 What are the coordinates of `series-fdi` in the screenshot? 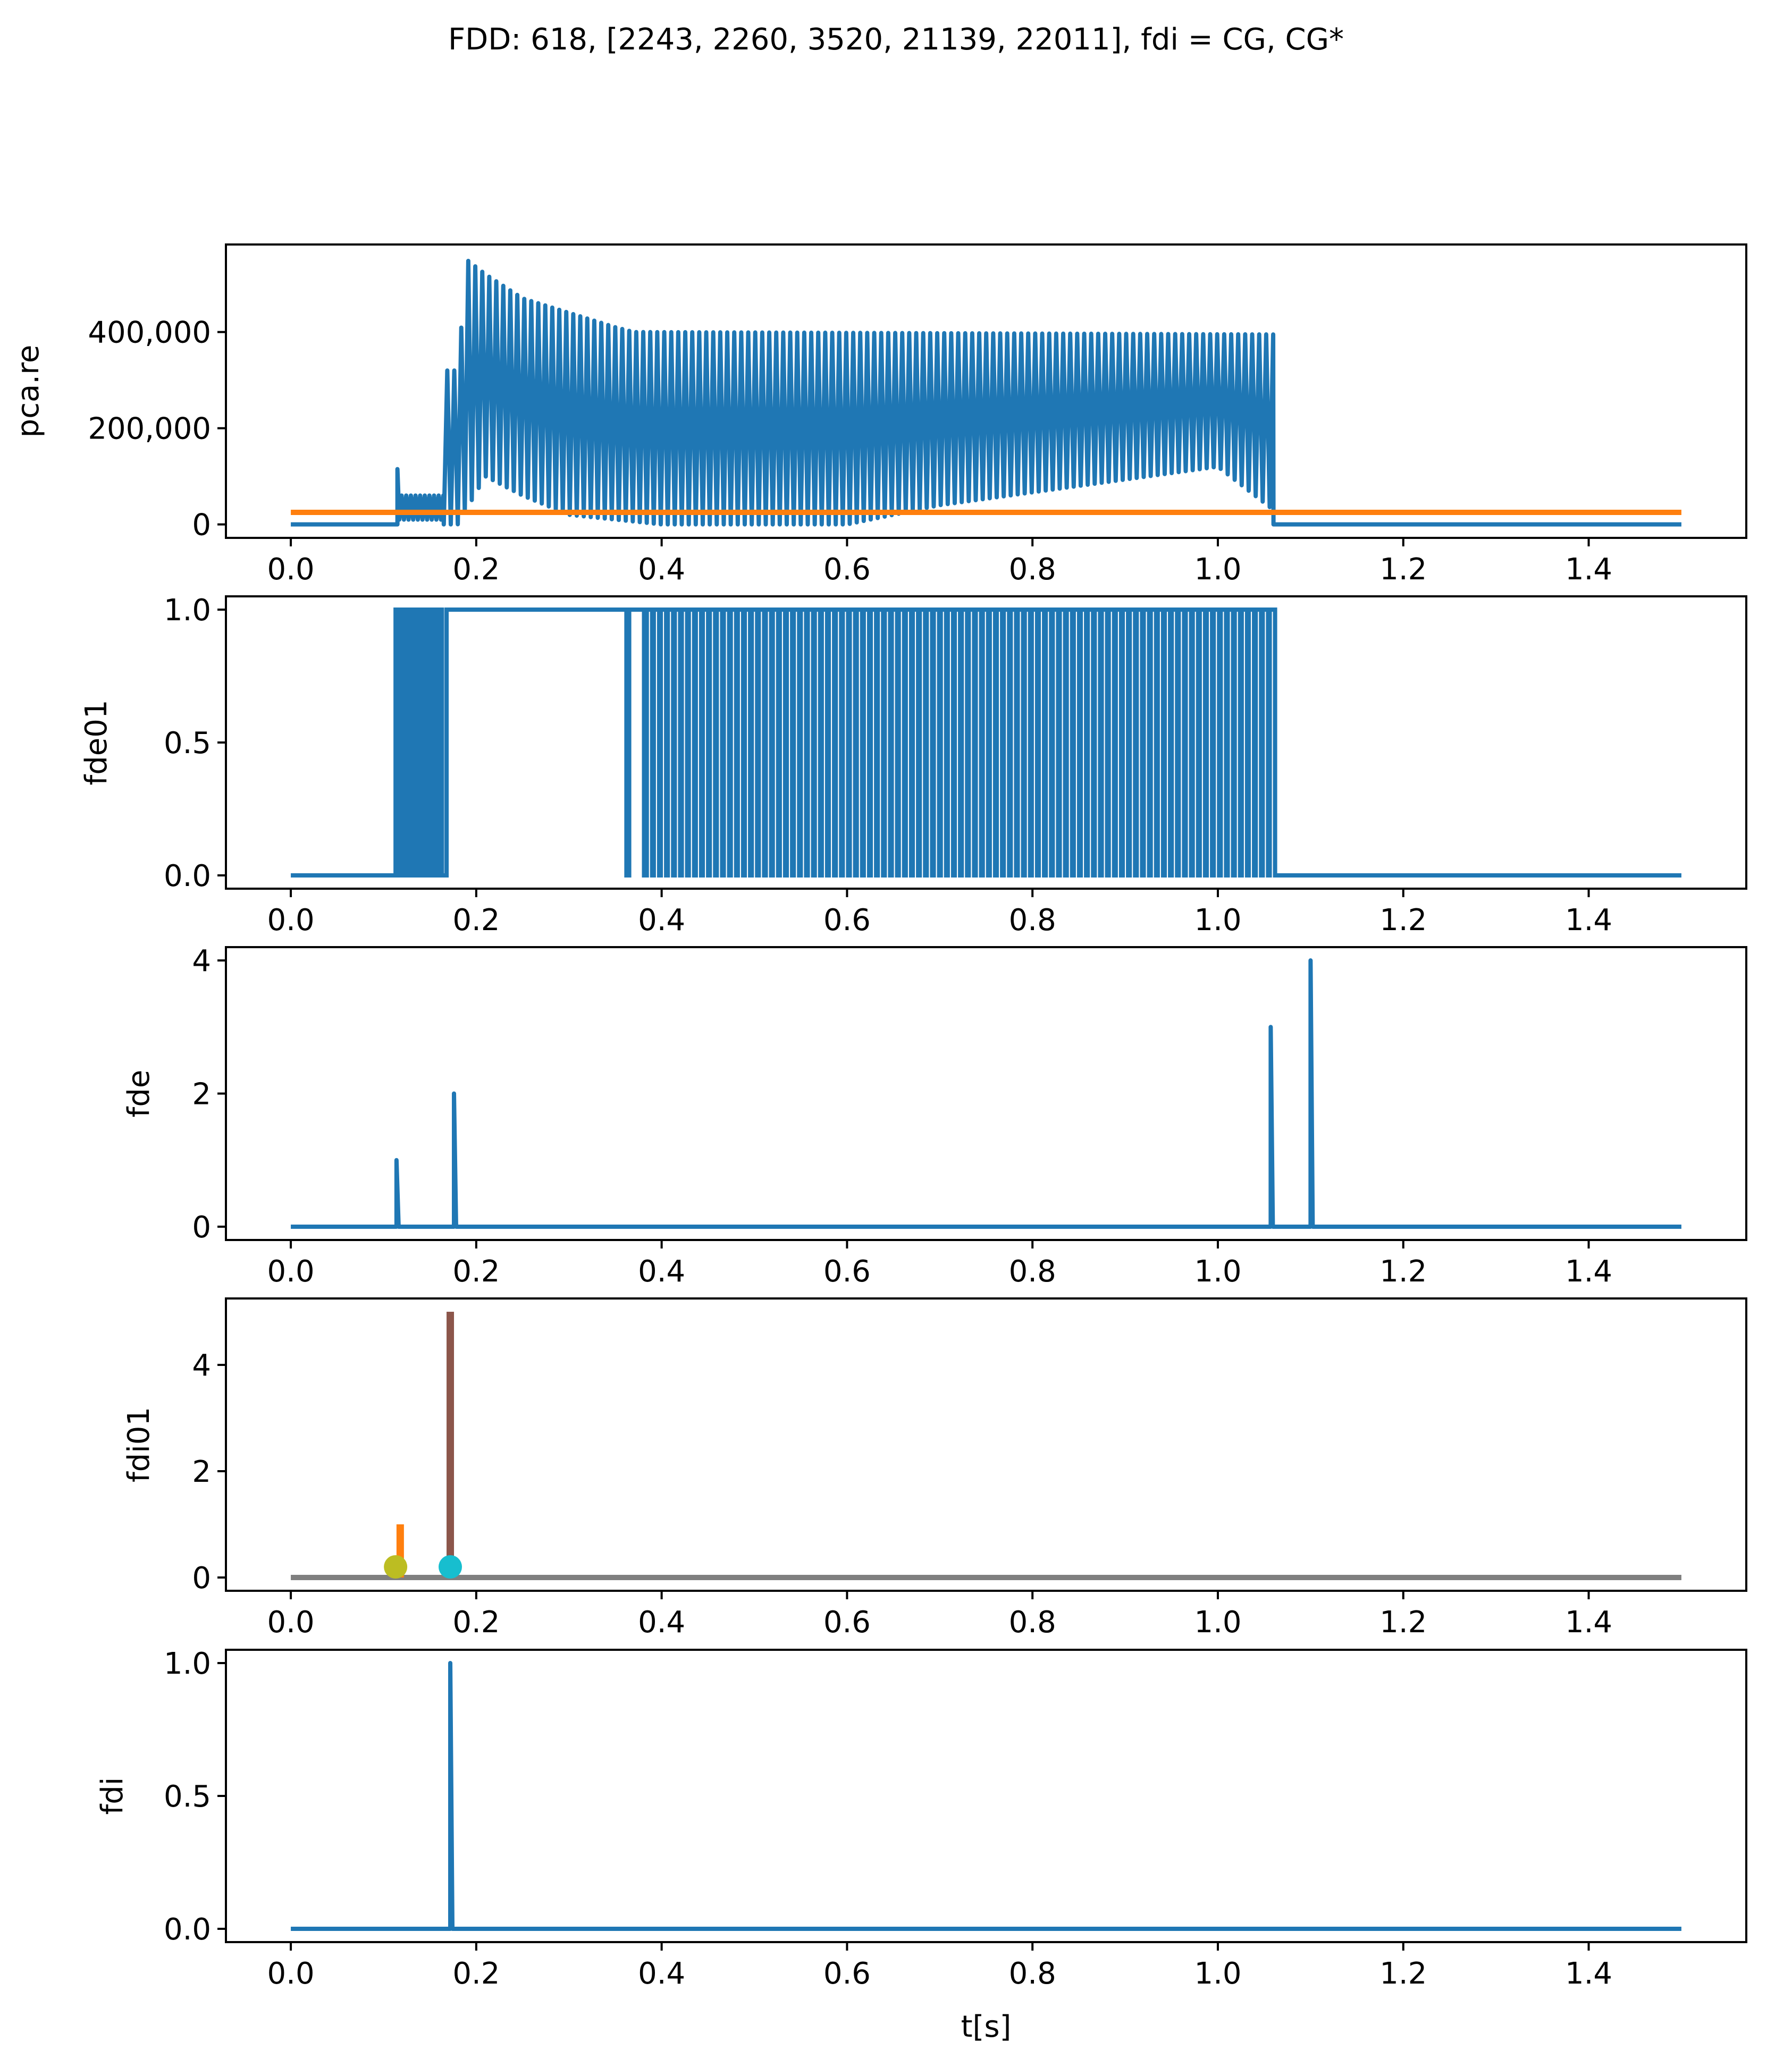 It's located at (986, 1796).